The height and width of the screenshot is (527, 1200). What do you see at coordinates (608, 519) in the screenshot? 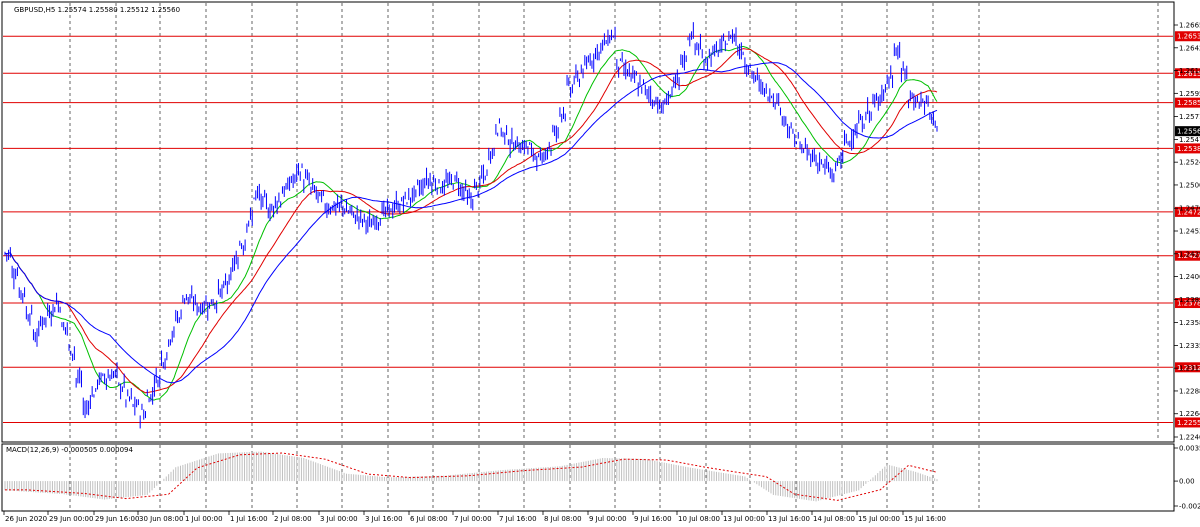
I see `x-tick-label: 9 Jul 00:00` at bounding box center [608, 519].